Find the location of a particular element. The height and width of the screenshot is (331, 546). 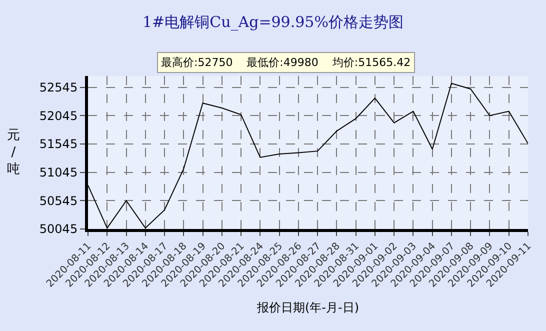

text: 最高价:52750 最低价:49980 均价:51565.42 is located at coordinates (286, 62).